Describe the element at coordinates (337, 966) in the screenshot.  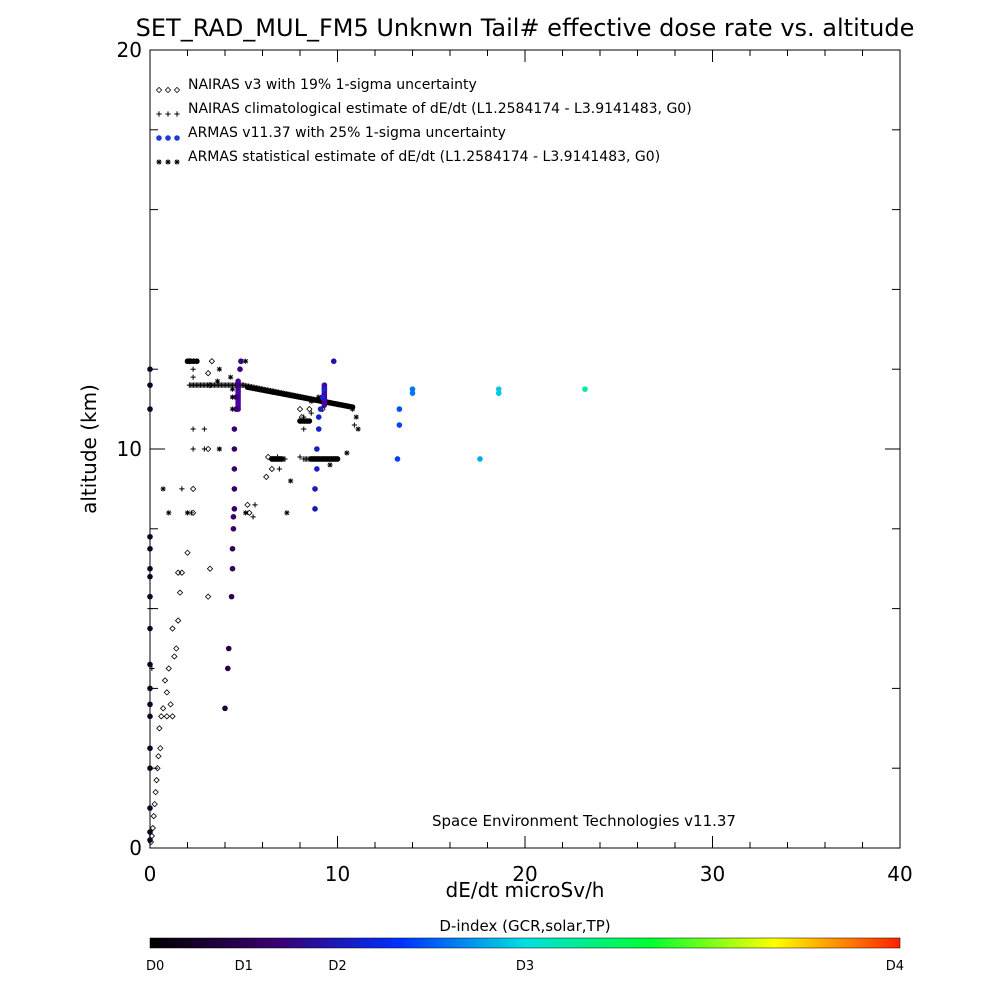
I see `colorbar-label: D2` at that location.